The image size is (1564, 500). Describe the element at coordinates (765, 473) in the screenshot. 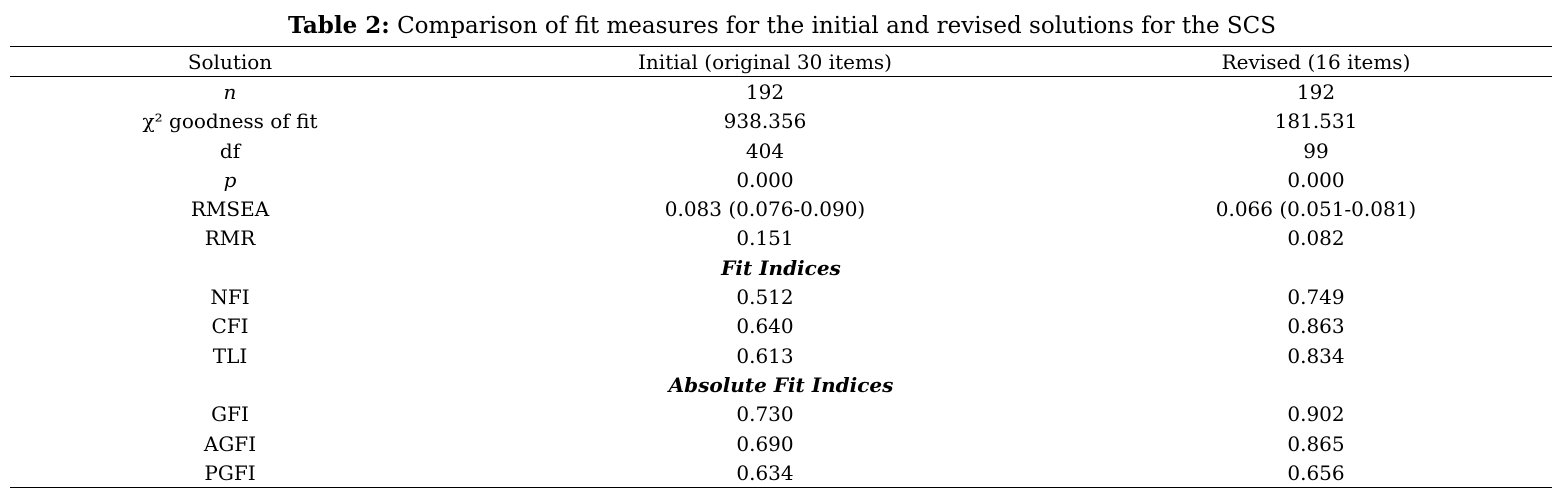

I see `initial-value: 0.634` at that location.